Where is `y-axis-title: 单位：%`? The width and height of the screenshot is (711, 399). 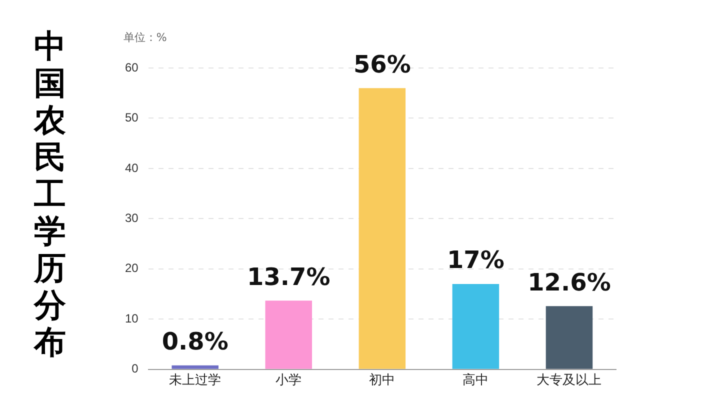
y-axis-title: 单位：% is located at coordinates (145, 37).